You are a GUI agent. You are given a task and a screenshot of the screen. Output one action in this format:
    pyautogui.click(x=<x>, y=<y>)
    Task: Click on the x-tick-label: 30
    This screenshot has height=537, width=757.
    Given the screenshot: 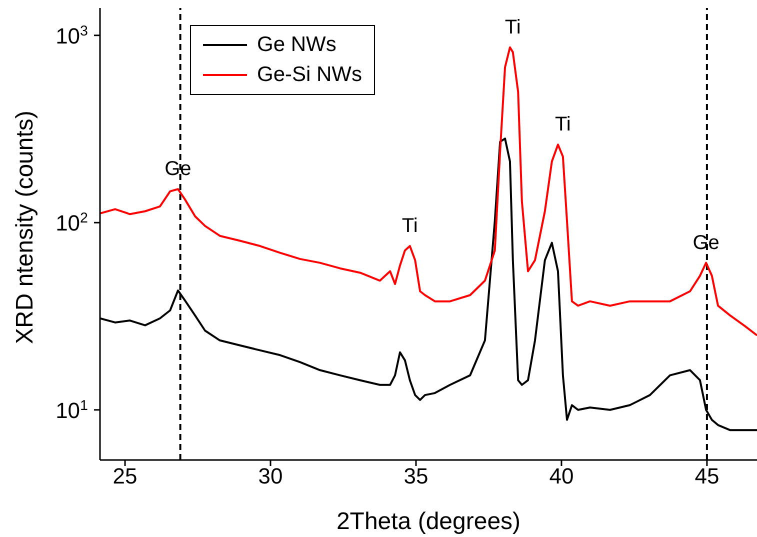 What is the action you would take?
    pyautogui.click(x=270, y=476)
    